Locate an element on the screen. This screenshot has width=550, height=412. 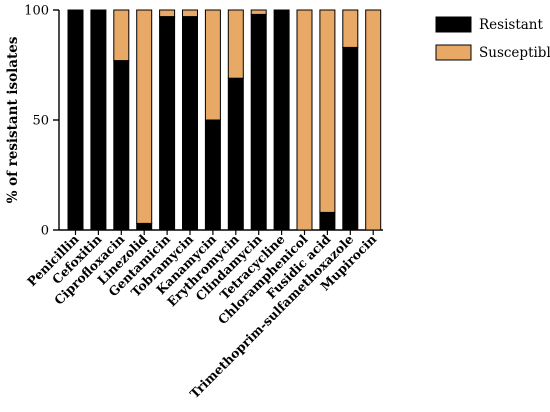
legend-label-susceptible: Susceptible is located at coordinates (514, 53).